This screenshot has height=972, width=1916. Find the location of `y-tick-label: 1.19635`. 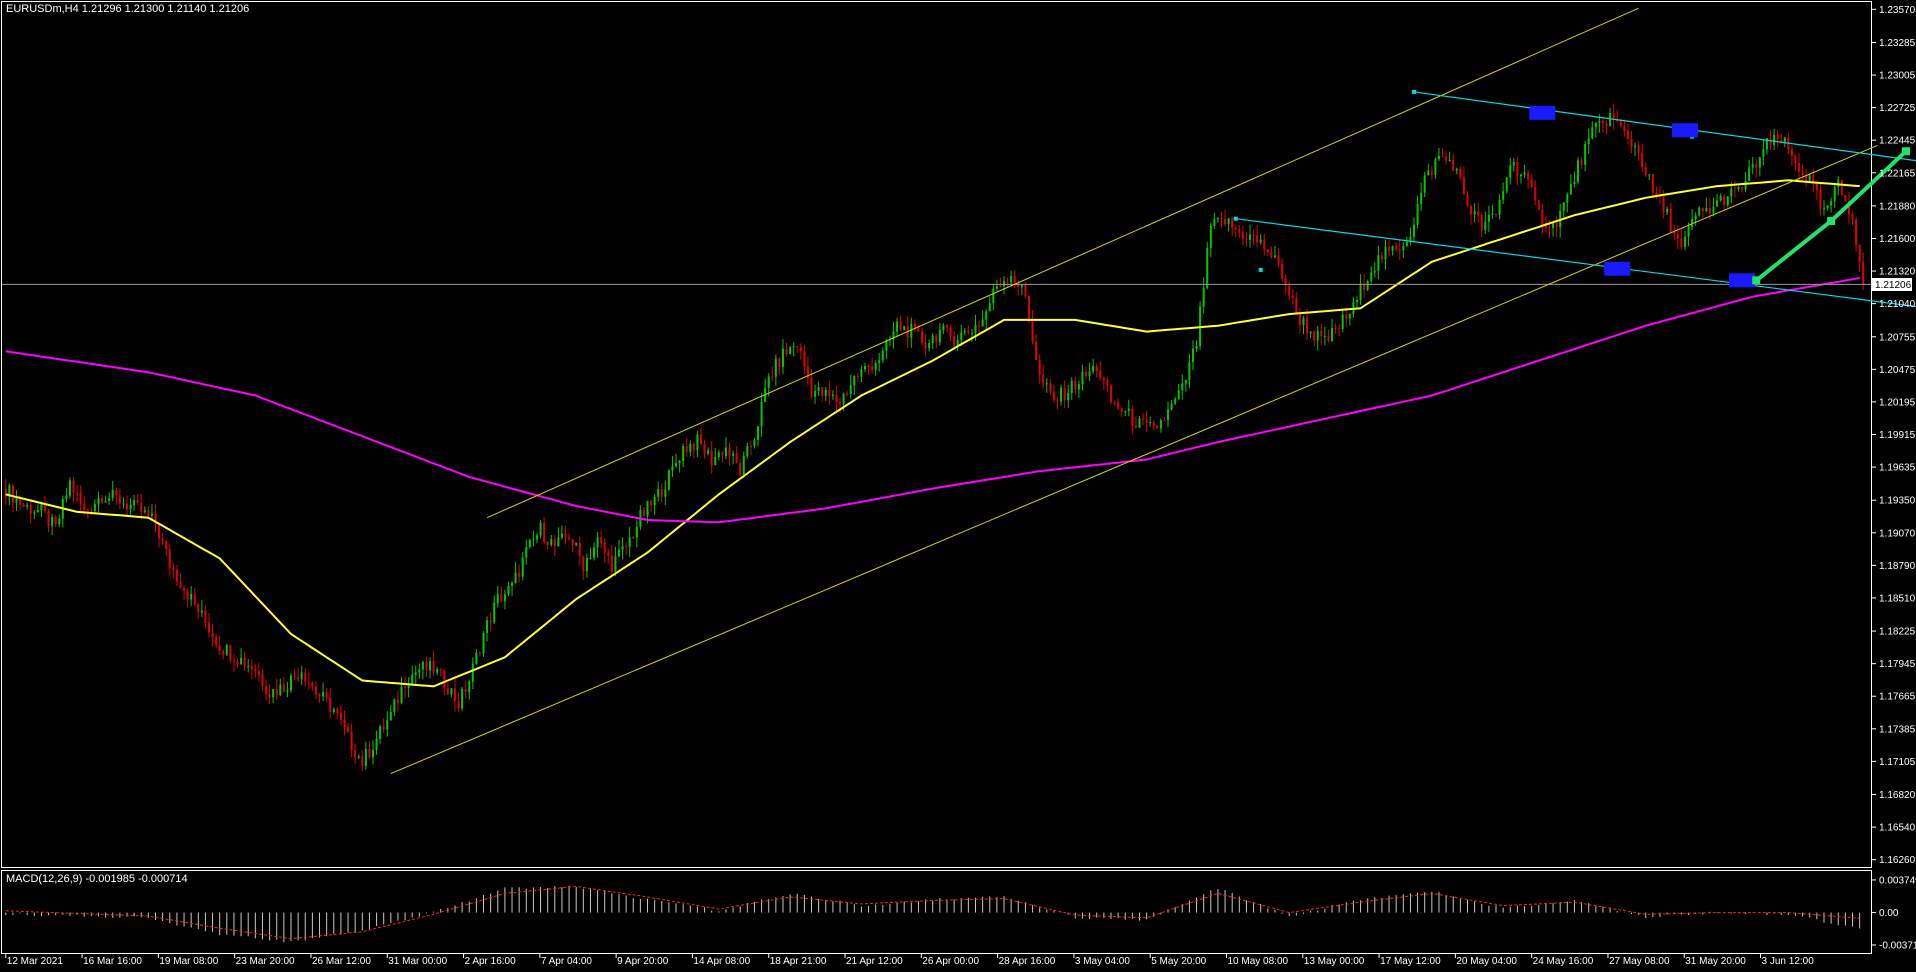

y-tick-label: 1.19635 is located at coordinates (1897, 468).